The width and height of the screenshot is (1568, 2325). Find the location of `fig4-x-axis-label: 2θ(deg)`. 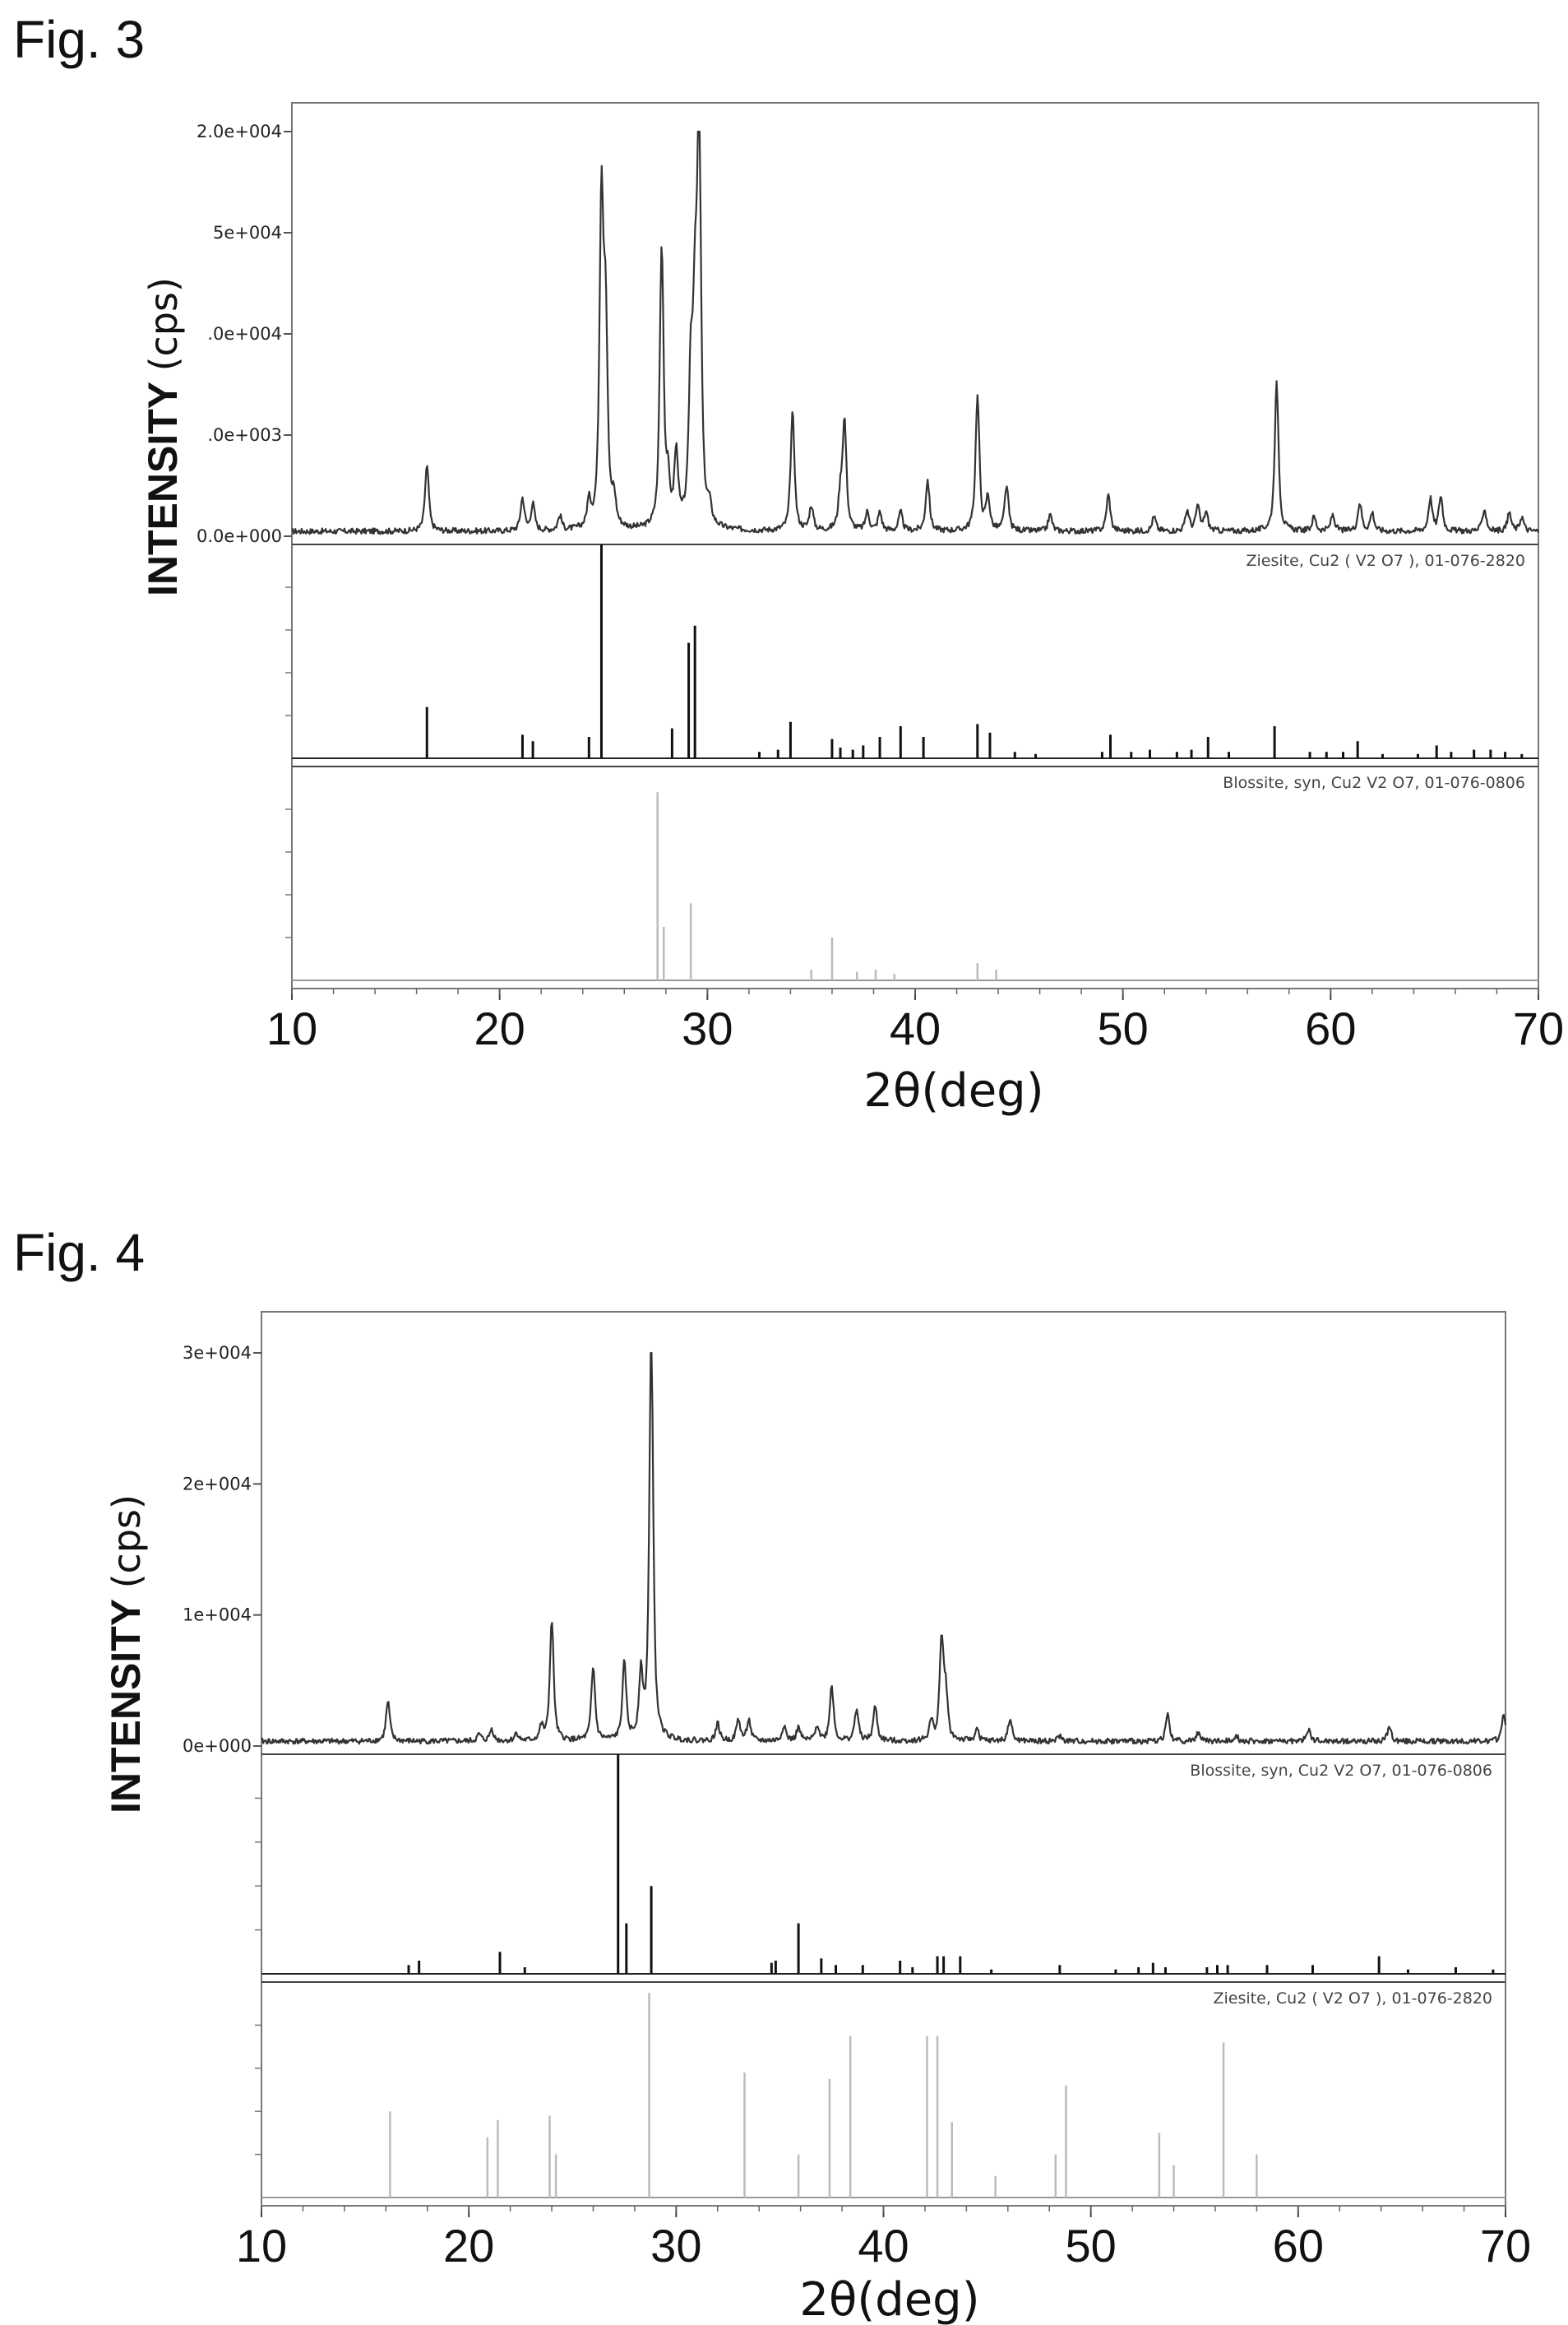

fig4-x-axis-label: 2θ(deg) is located at coordinates (889, 2299).